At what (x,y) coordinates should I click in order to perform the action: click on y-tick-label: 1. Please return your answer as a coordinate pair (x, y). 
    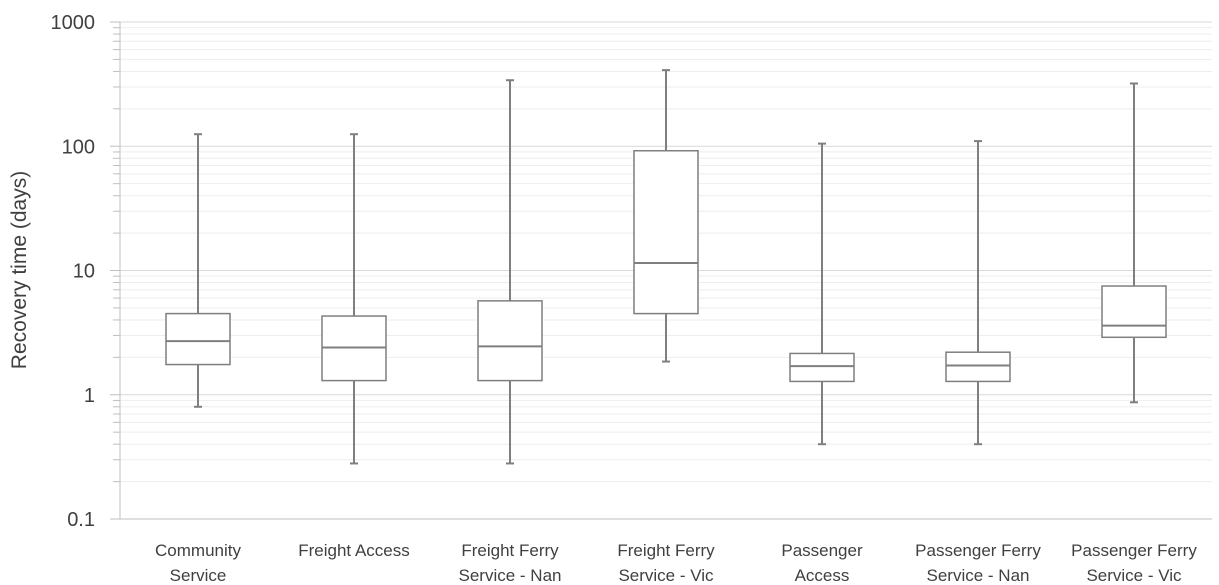
    Looking at the image, I should click on (89, 396).